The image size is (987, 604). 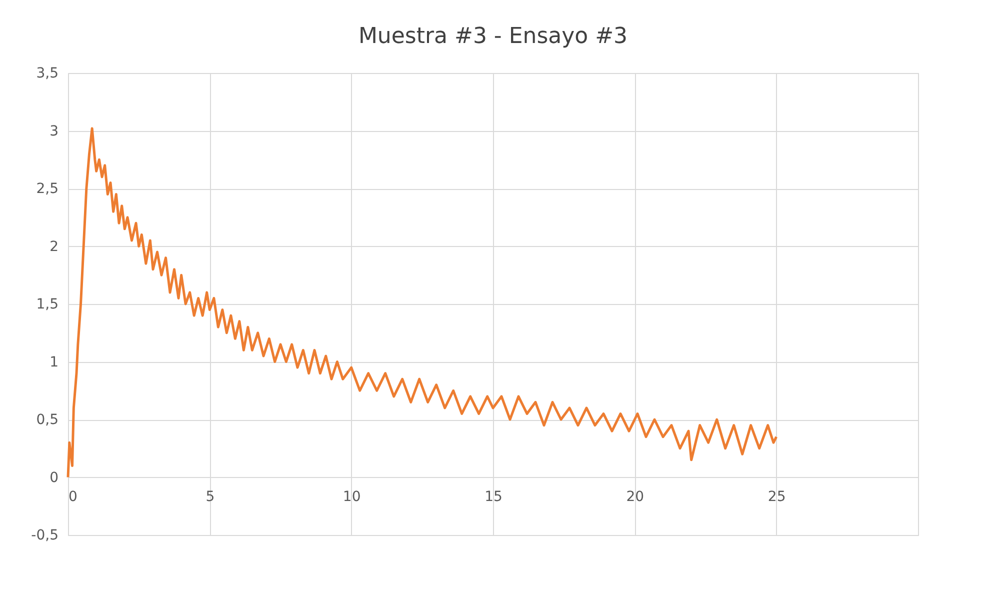 I want to click on y-tick-label: 3, so click(x=54, y=131).